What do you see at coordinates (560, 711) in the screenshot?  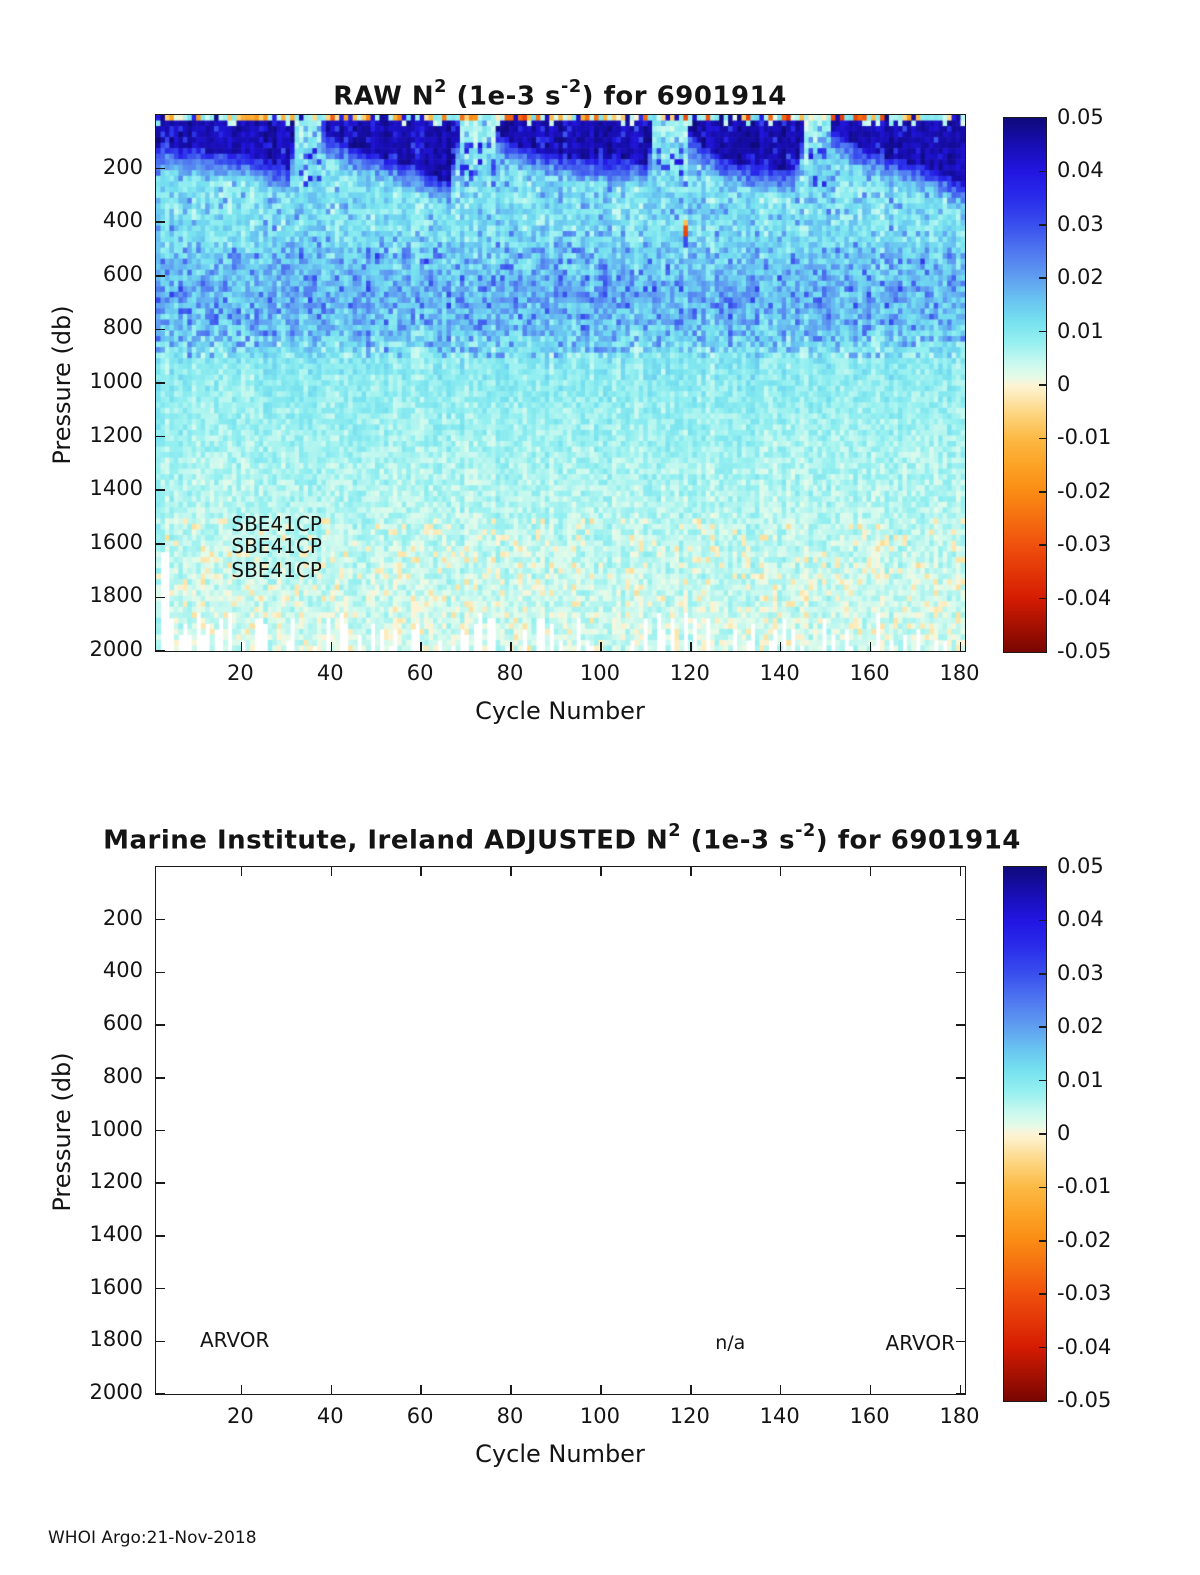 I see `raw-xaxis-label: Cycle Number` at bounding box center [560, 711].